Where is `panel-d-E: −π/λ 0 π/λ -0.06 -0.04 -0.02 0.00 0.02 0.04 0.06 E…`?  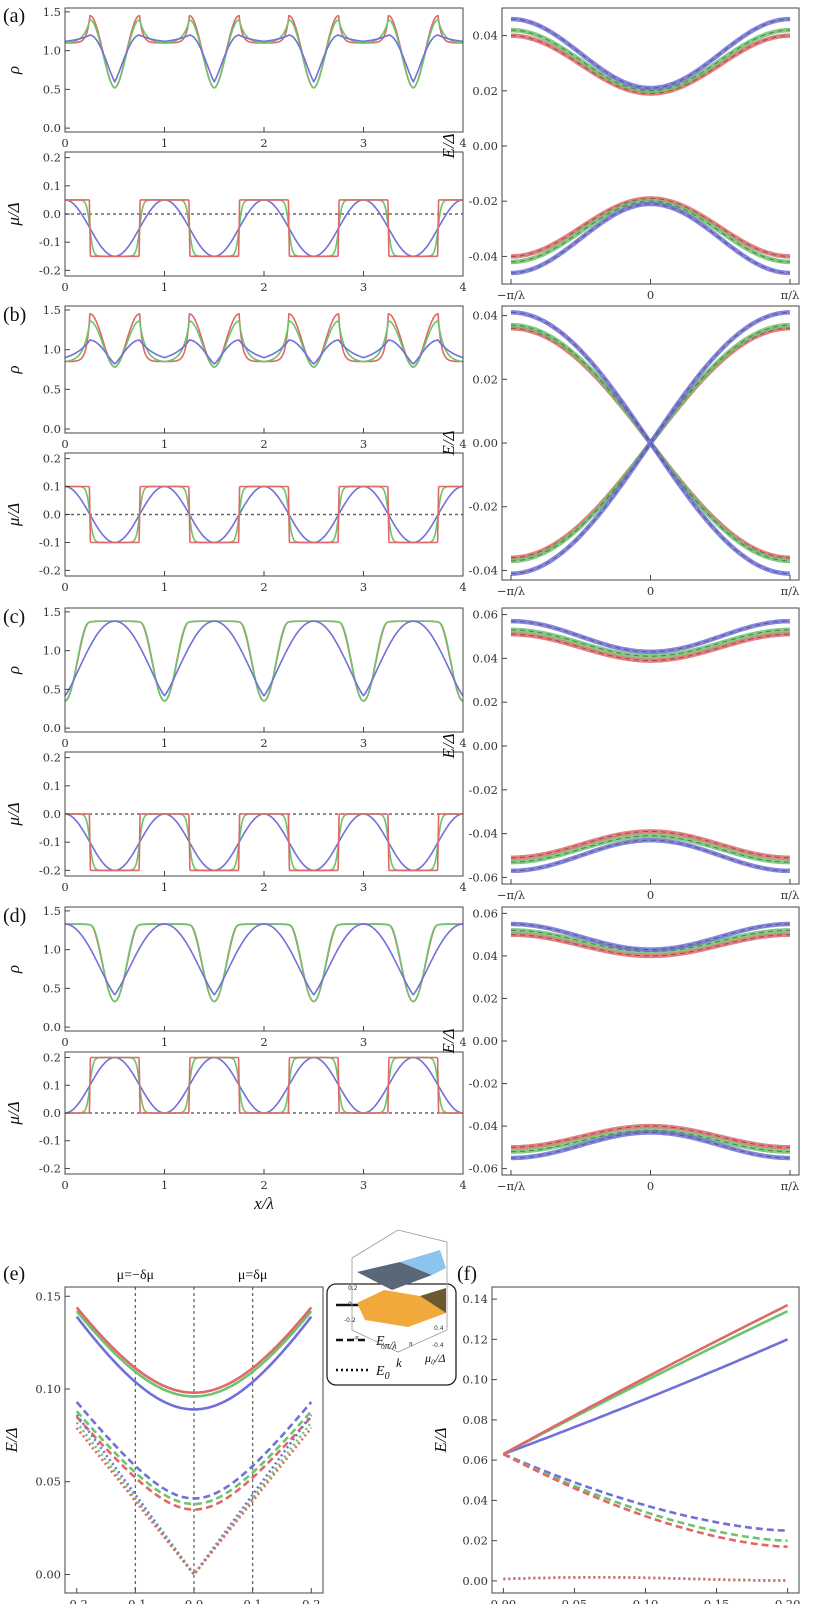 panel-d-E: −π/λ 0 π/λ -0.06 -0.04 -0.02 0.00 0.02 0.04 0.06 E… is located at coordinates (619, 1049).